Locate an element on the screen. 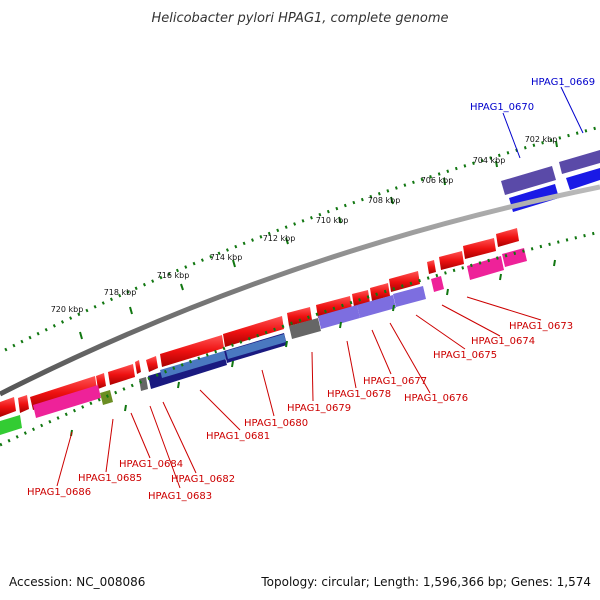 The image size is (600, 600). accession-text: Accession: NC_008086 is located at coordinates (77, 582).